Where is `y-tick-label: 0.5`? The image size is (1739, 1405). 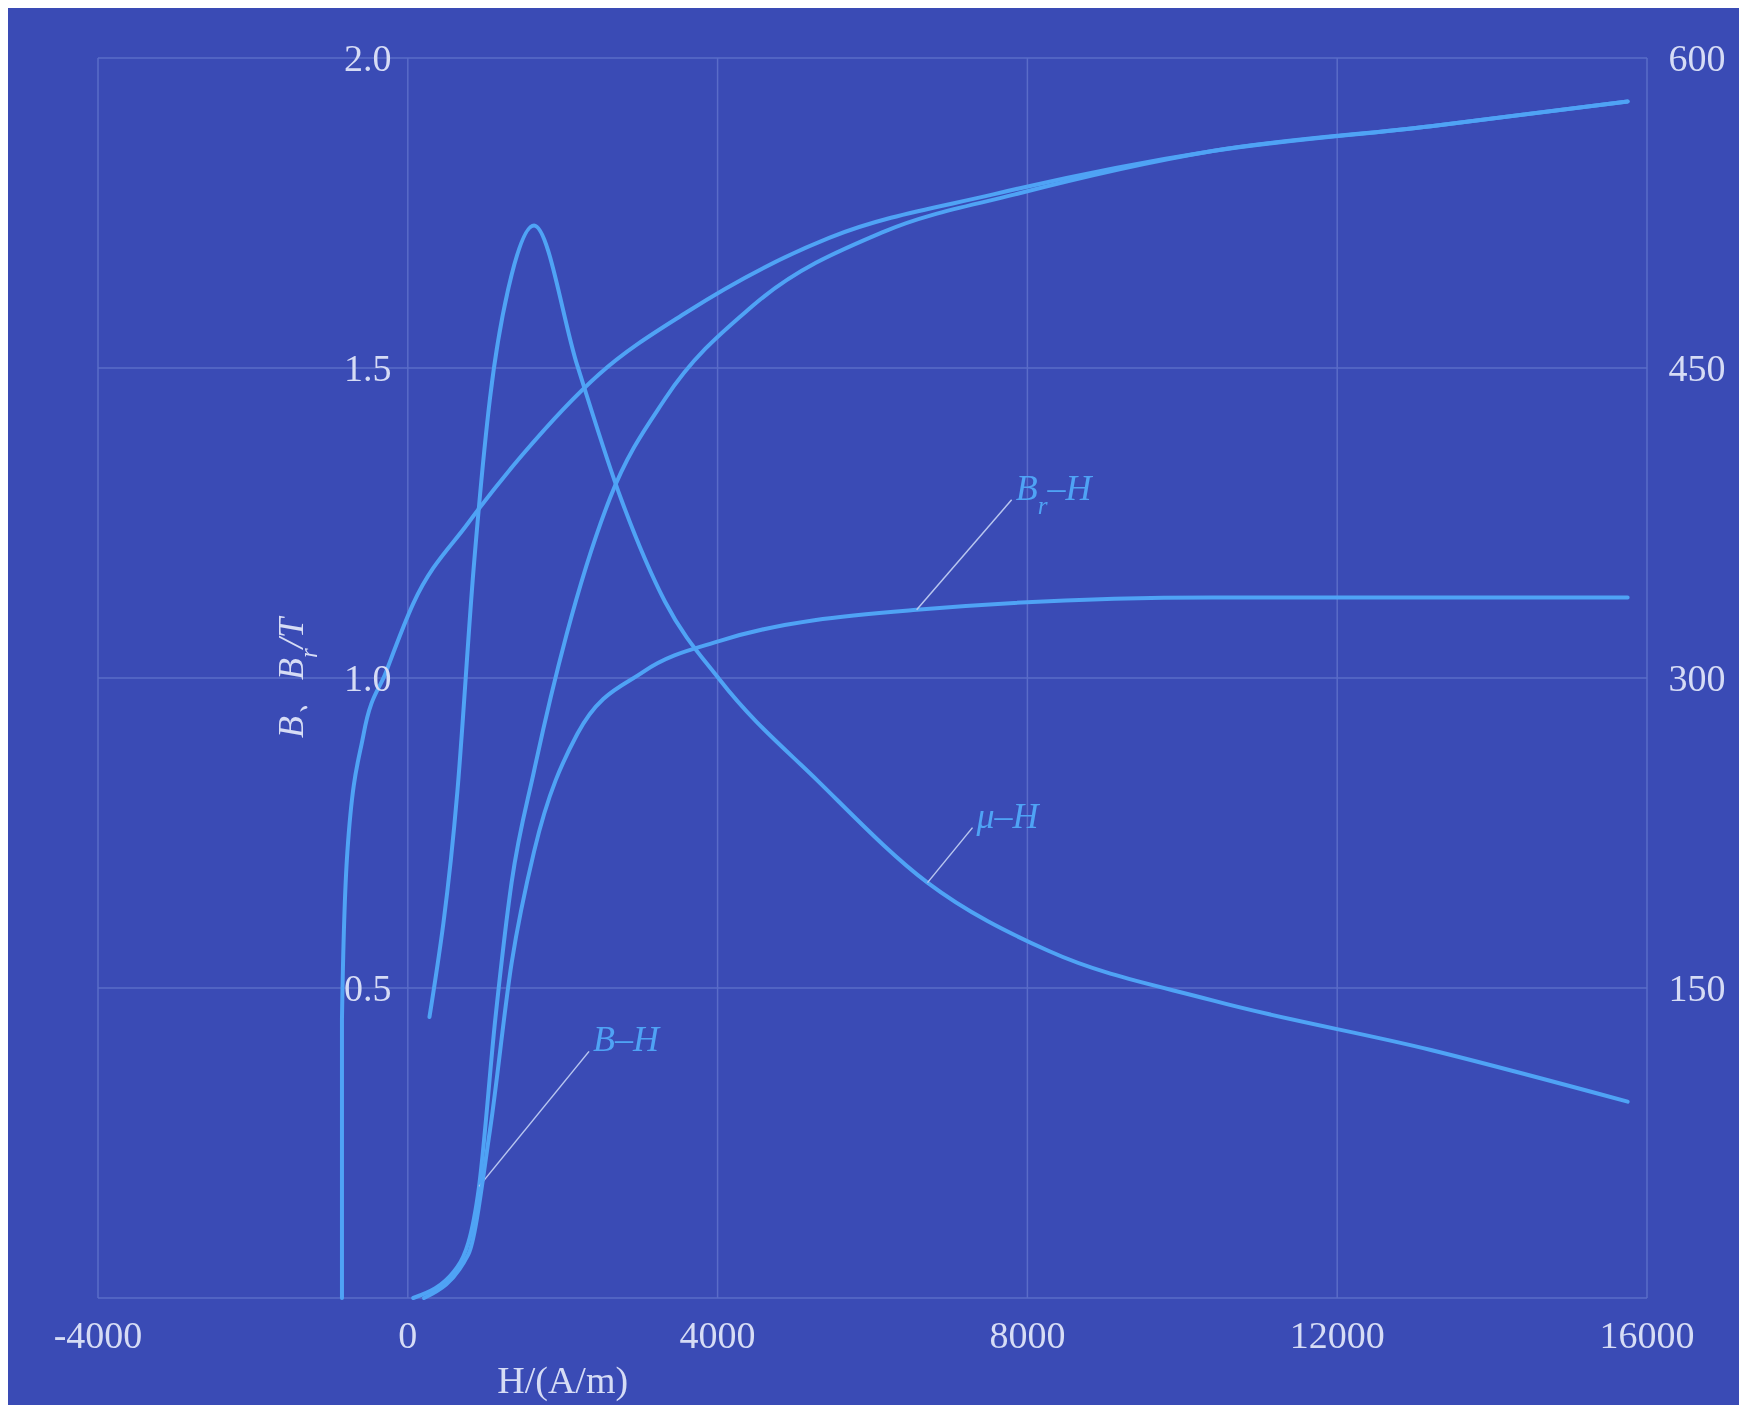 y-tick-label: 0.5 is located at coordinates (368, 988).